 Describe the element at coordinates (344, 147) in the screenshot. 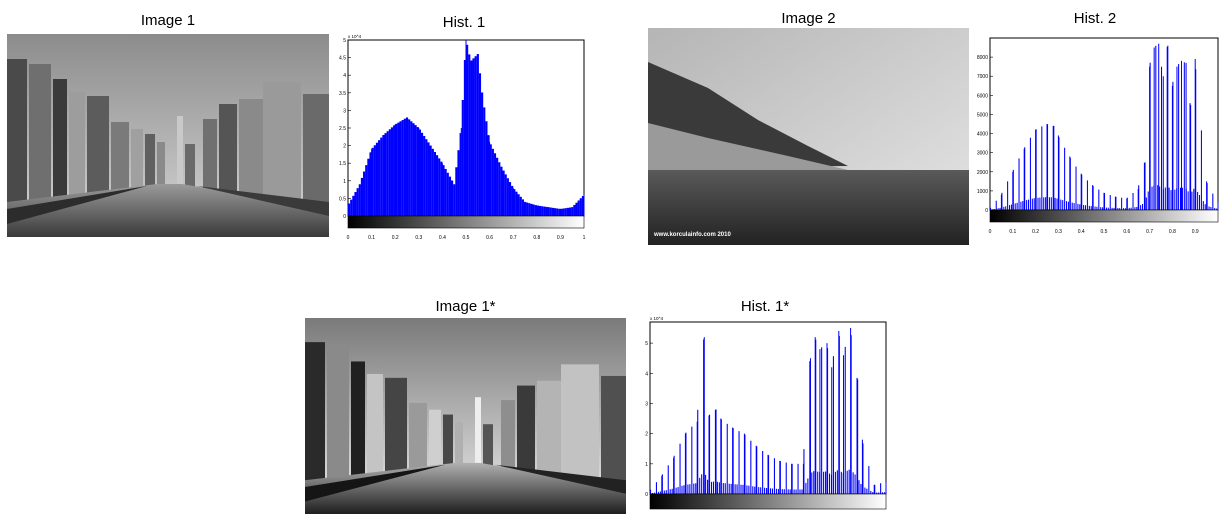

I see `y-tick-label: 2` at that location.